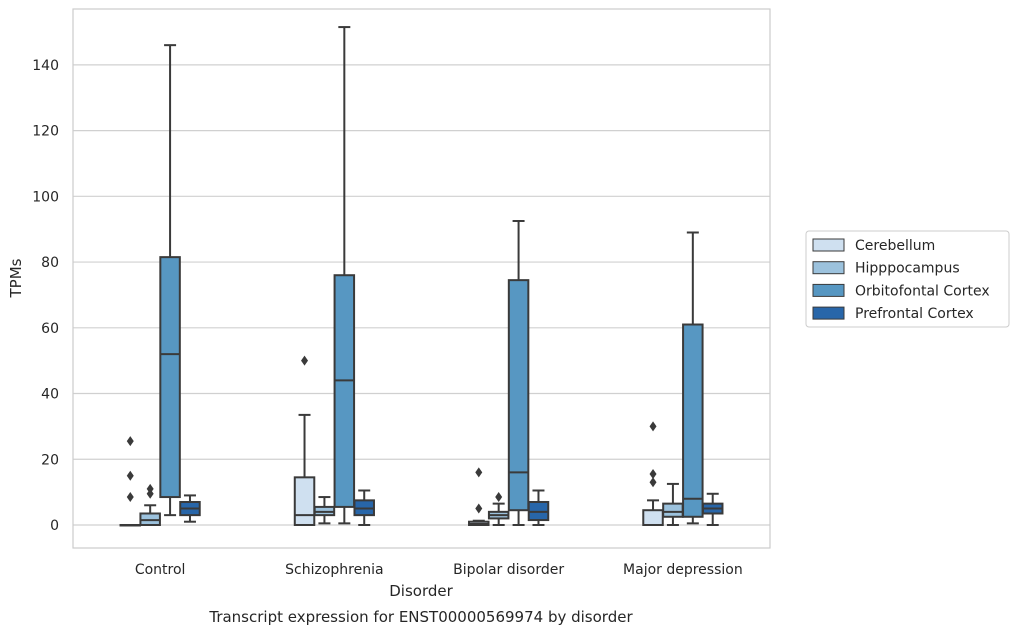  What do you see at coordinates (50, 263) in the screenshot?
I see `y-tick-label: 80` at bounding box center [50, 263].